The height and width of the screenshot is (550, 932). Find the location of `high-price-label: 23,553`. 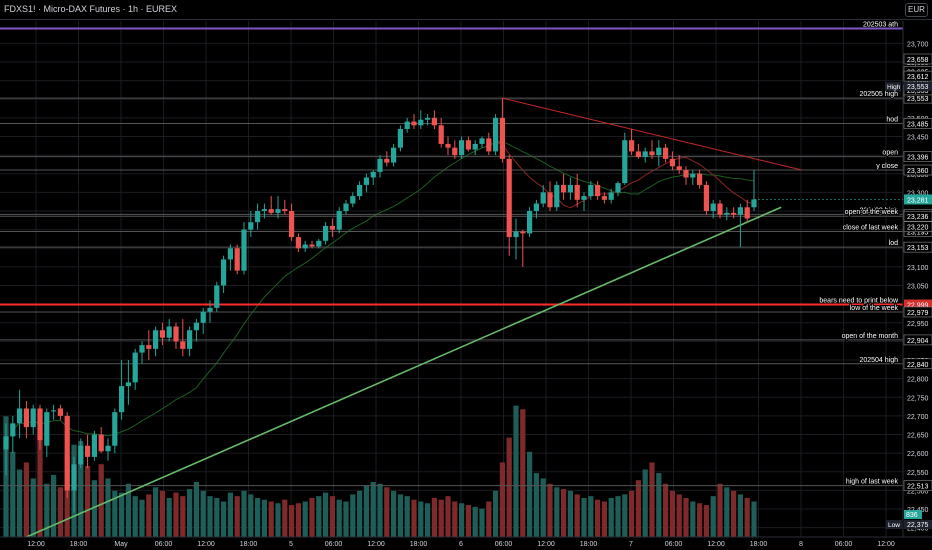

high-price-label: 23,553 is located at coordinates (918, 87).